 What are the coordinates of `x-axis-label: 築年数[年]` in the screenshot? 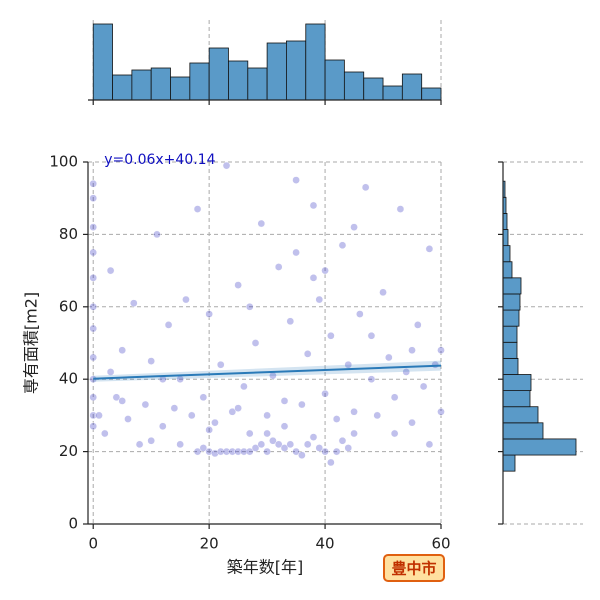 It's located at (265, 567).